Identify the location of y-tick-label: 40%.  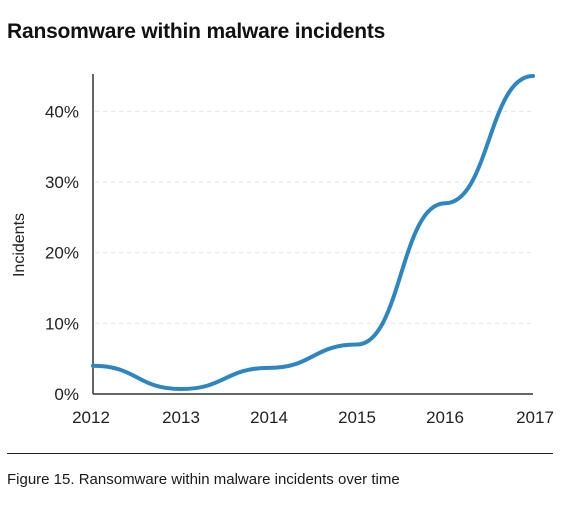
(62, 111).